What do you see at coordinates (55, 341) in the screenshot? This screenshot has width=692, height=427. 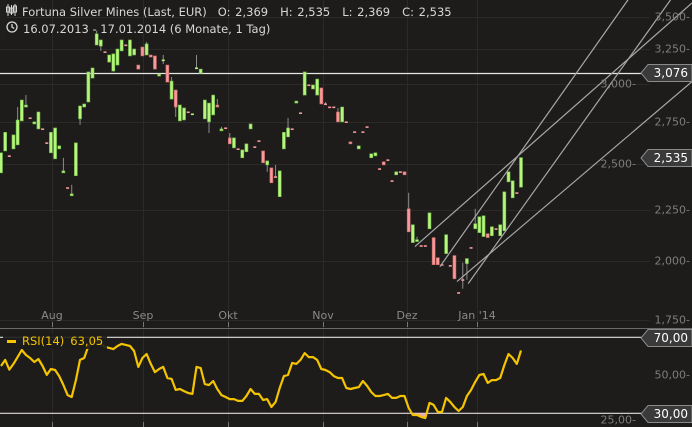 I see `rsi-legend: RSI(14) 63,05` at bounding box center [55, 341].